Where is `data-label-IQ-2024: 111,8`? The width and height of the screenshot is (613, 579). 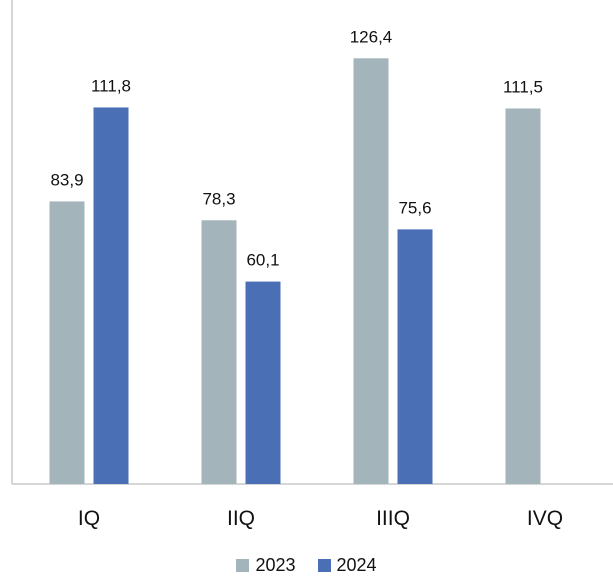
data-label-IQ-2024: 111,8 is located at coordinates (111, 85).